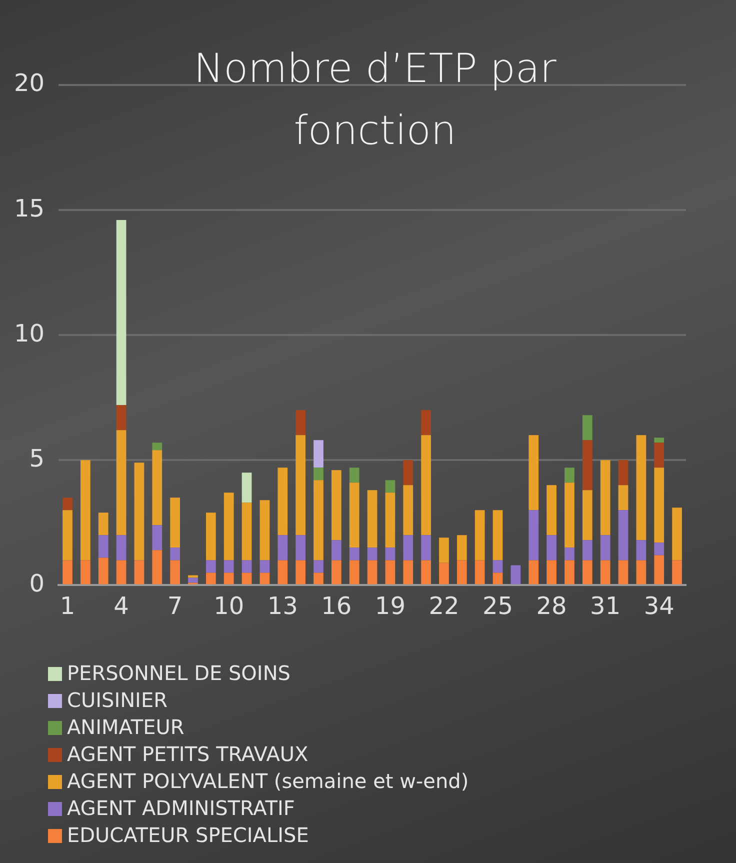  I want to click on x-tick-label: 13, so click(282, 606).